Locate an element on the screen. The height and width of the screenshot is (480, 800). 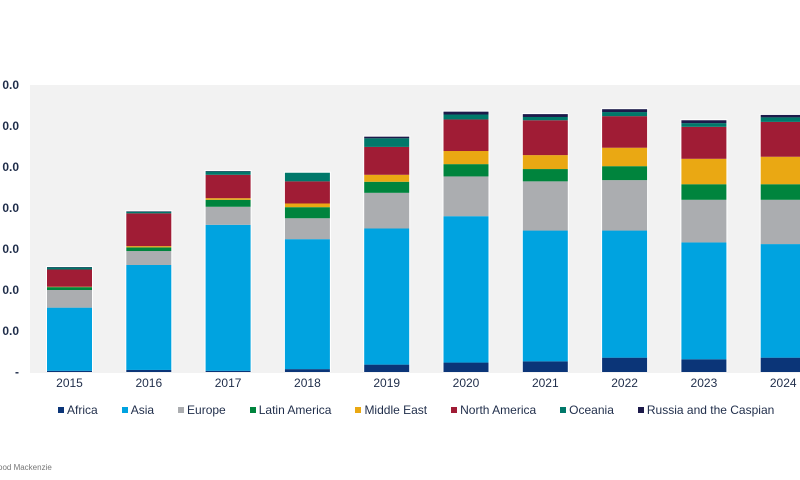
legend-item-middle-east: Middle East is located at coordinates (391, 410).